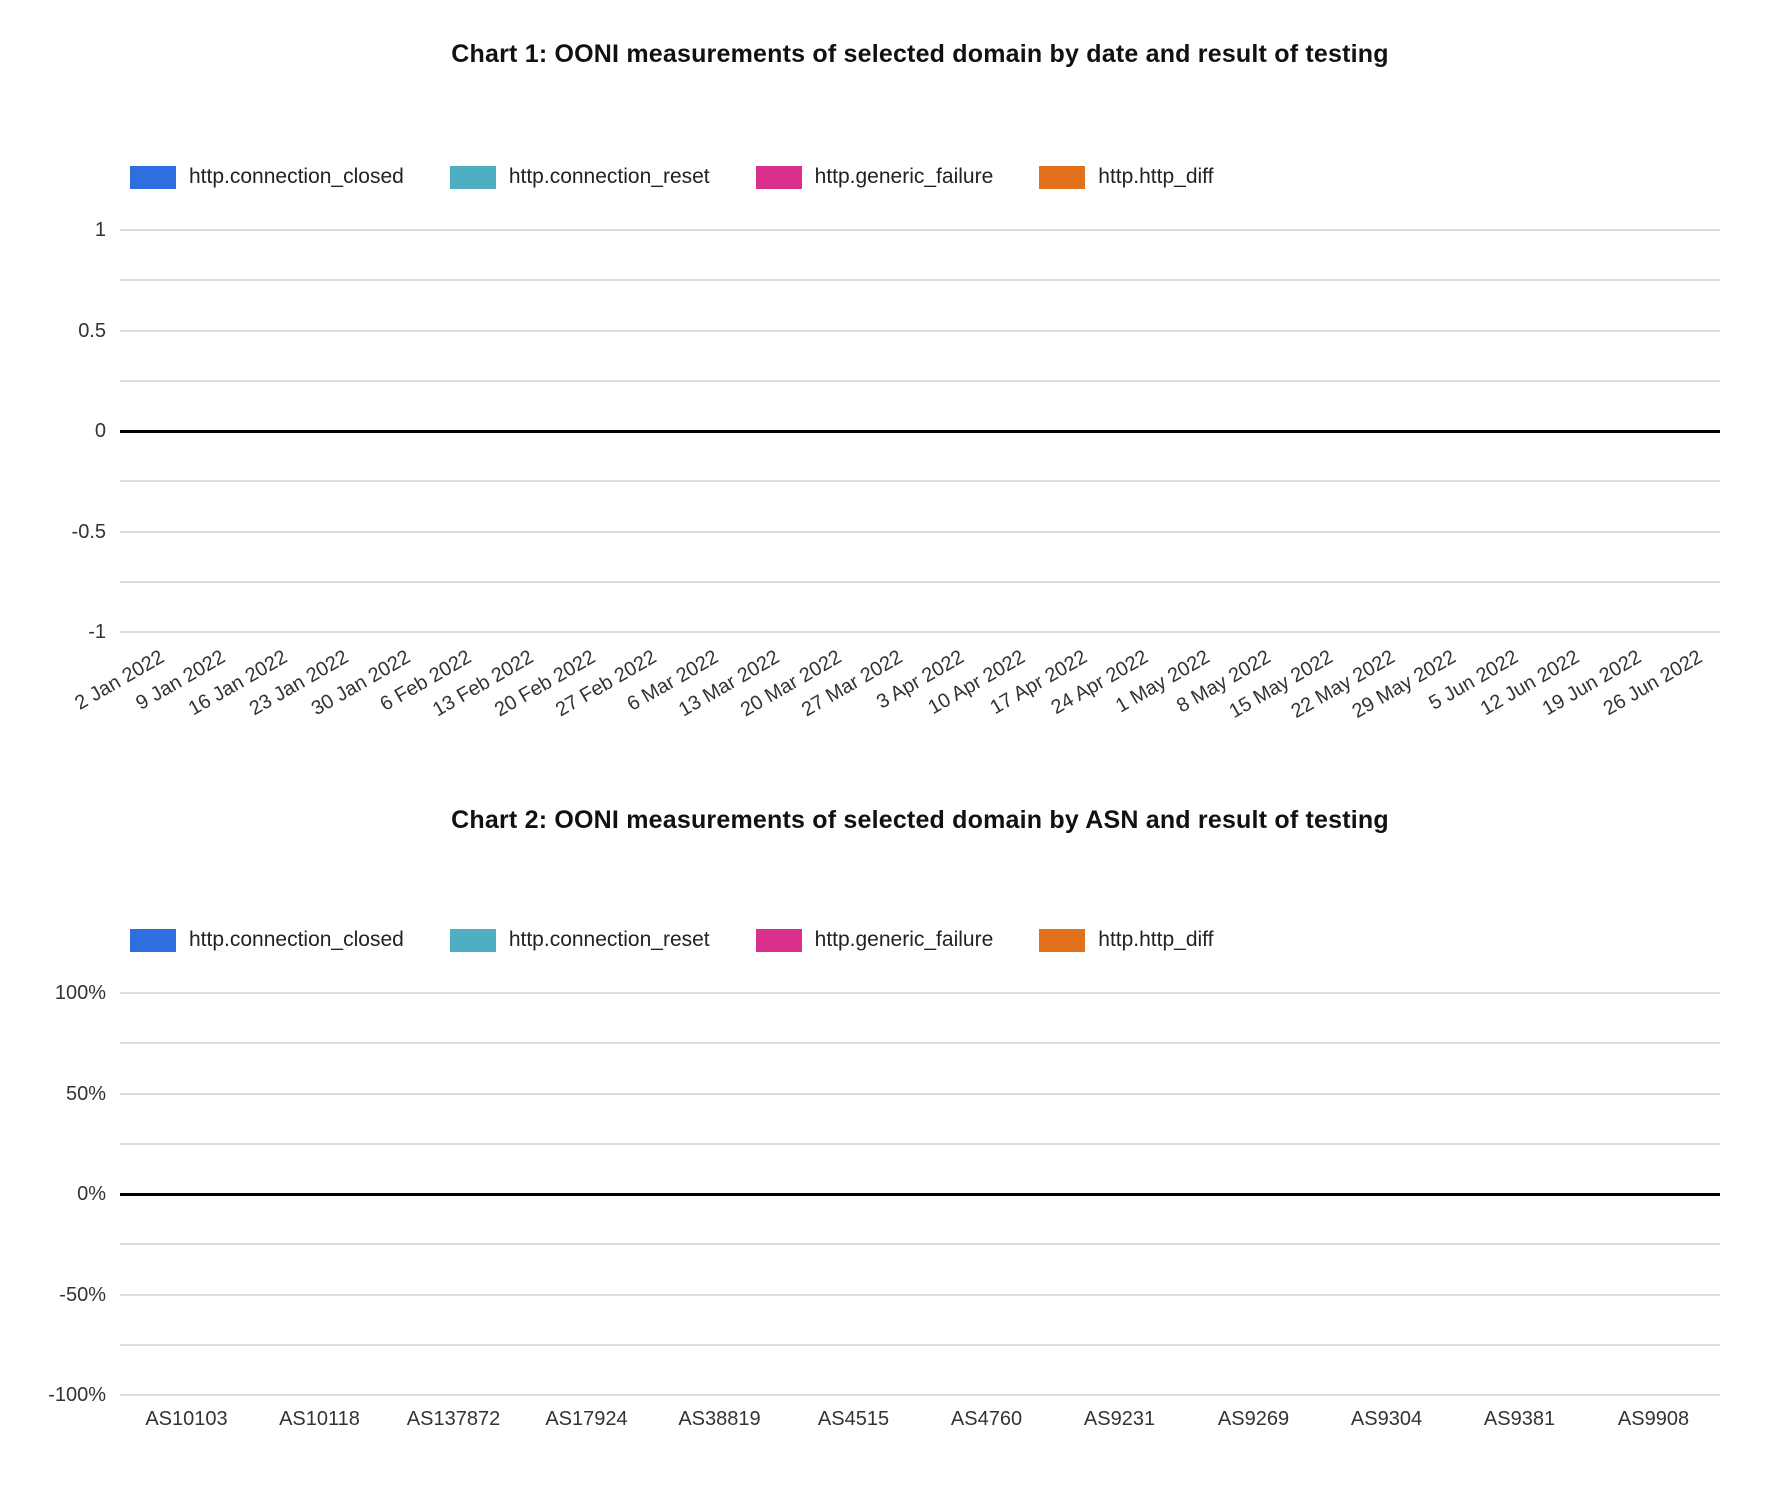 The image size is (1792, 1496). What do you see at coordinates (319, 1419) in the screenshot?
I see `x-tick-label: AS10118` at bounding box center [319, 1419].